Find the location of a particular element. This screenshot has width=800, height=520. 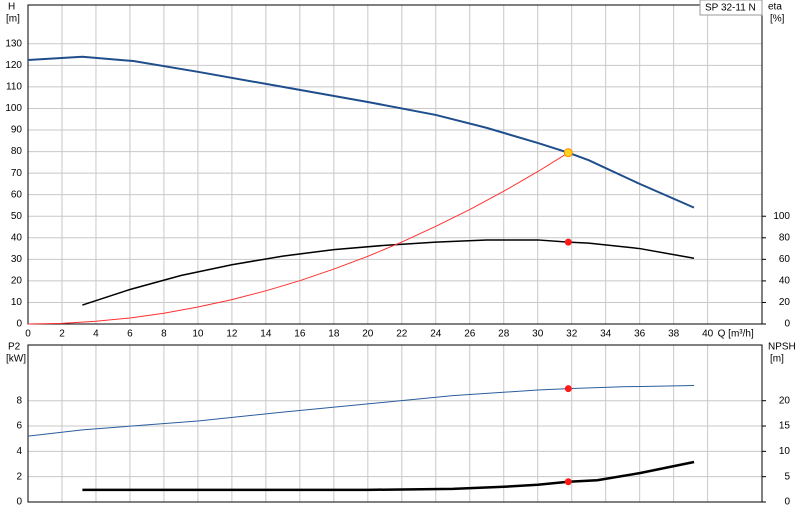

y2-tick-label: 15 is located at coordinates (785, 426).